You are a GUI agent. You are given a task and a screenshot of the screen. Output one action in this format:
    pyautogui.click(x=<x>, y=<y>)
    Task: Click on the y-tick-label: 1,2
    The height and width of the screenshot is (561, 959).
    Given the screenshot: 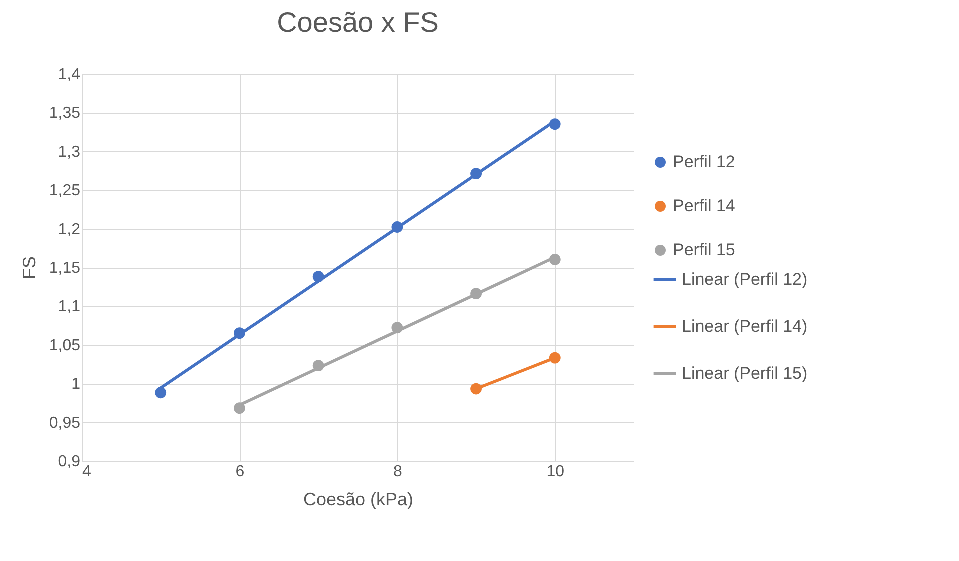 What is the action you would take?
    pyautogui.click(x=69, y=229)
    